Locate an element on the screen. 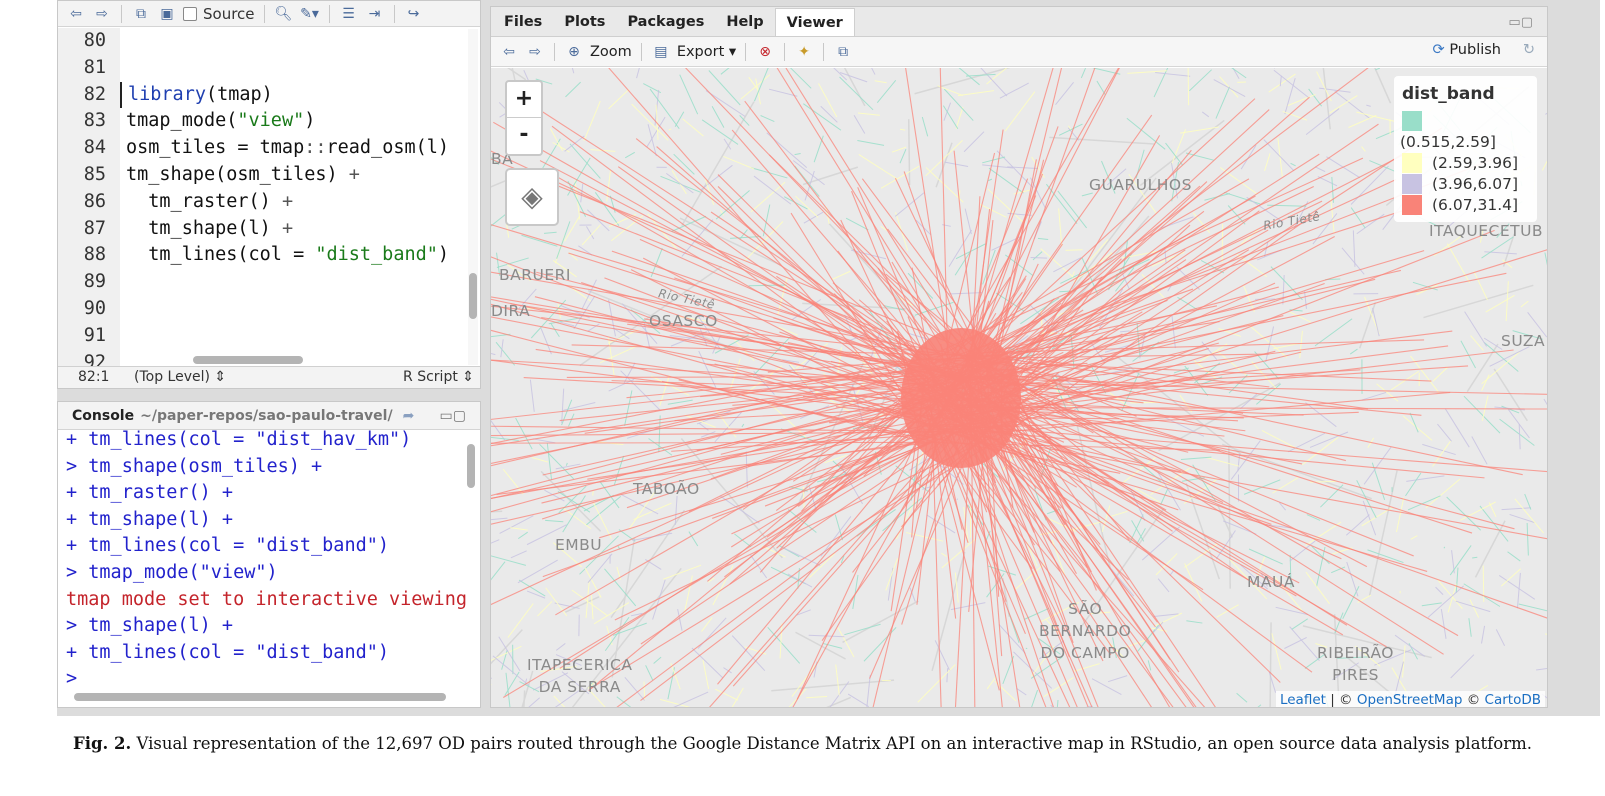  code-line: tm_lines(col = "dist_band") is located at coordinates (294, 255).